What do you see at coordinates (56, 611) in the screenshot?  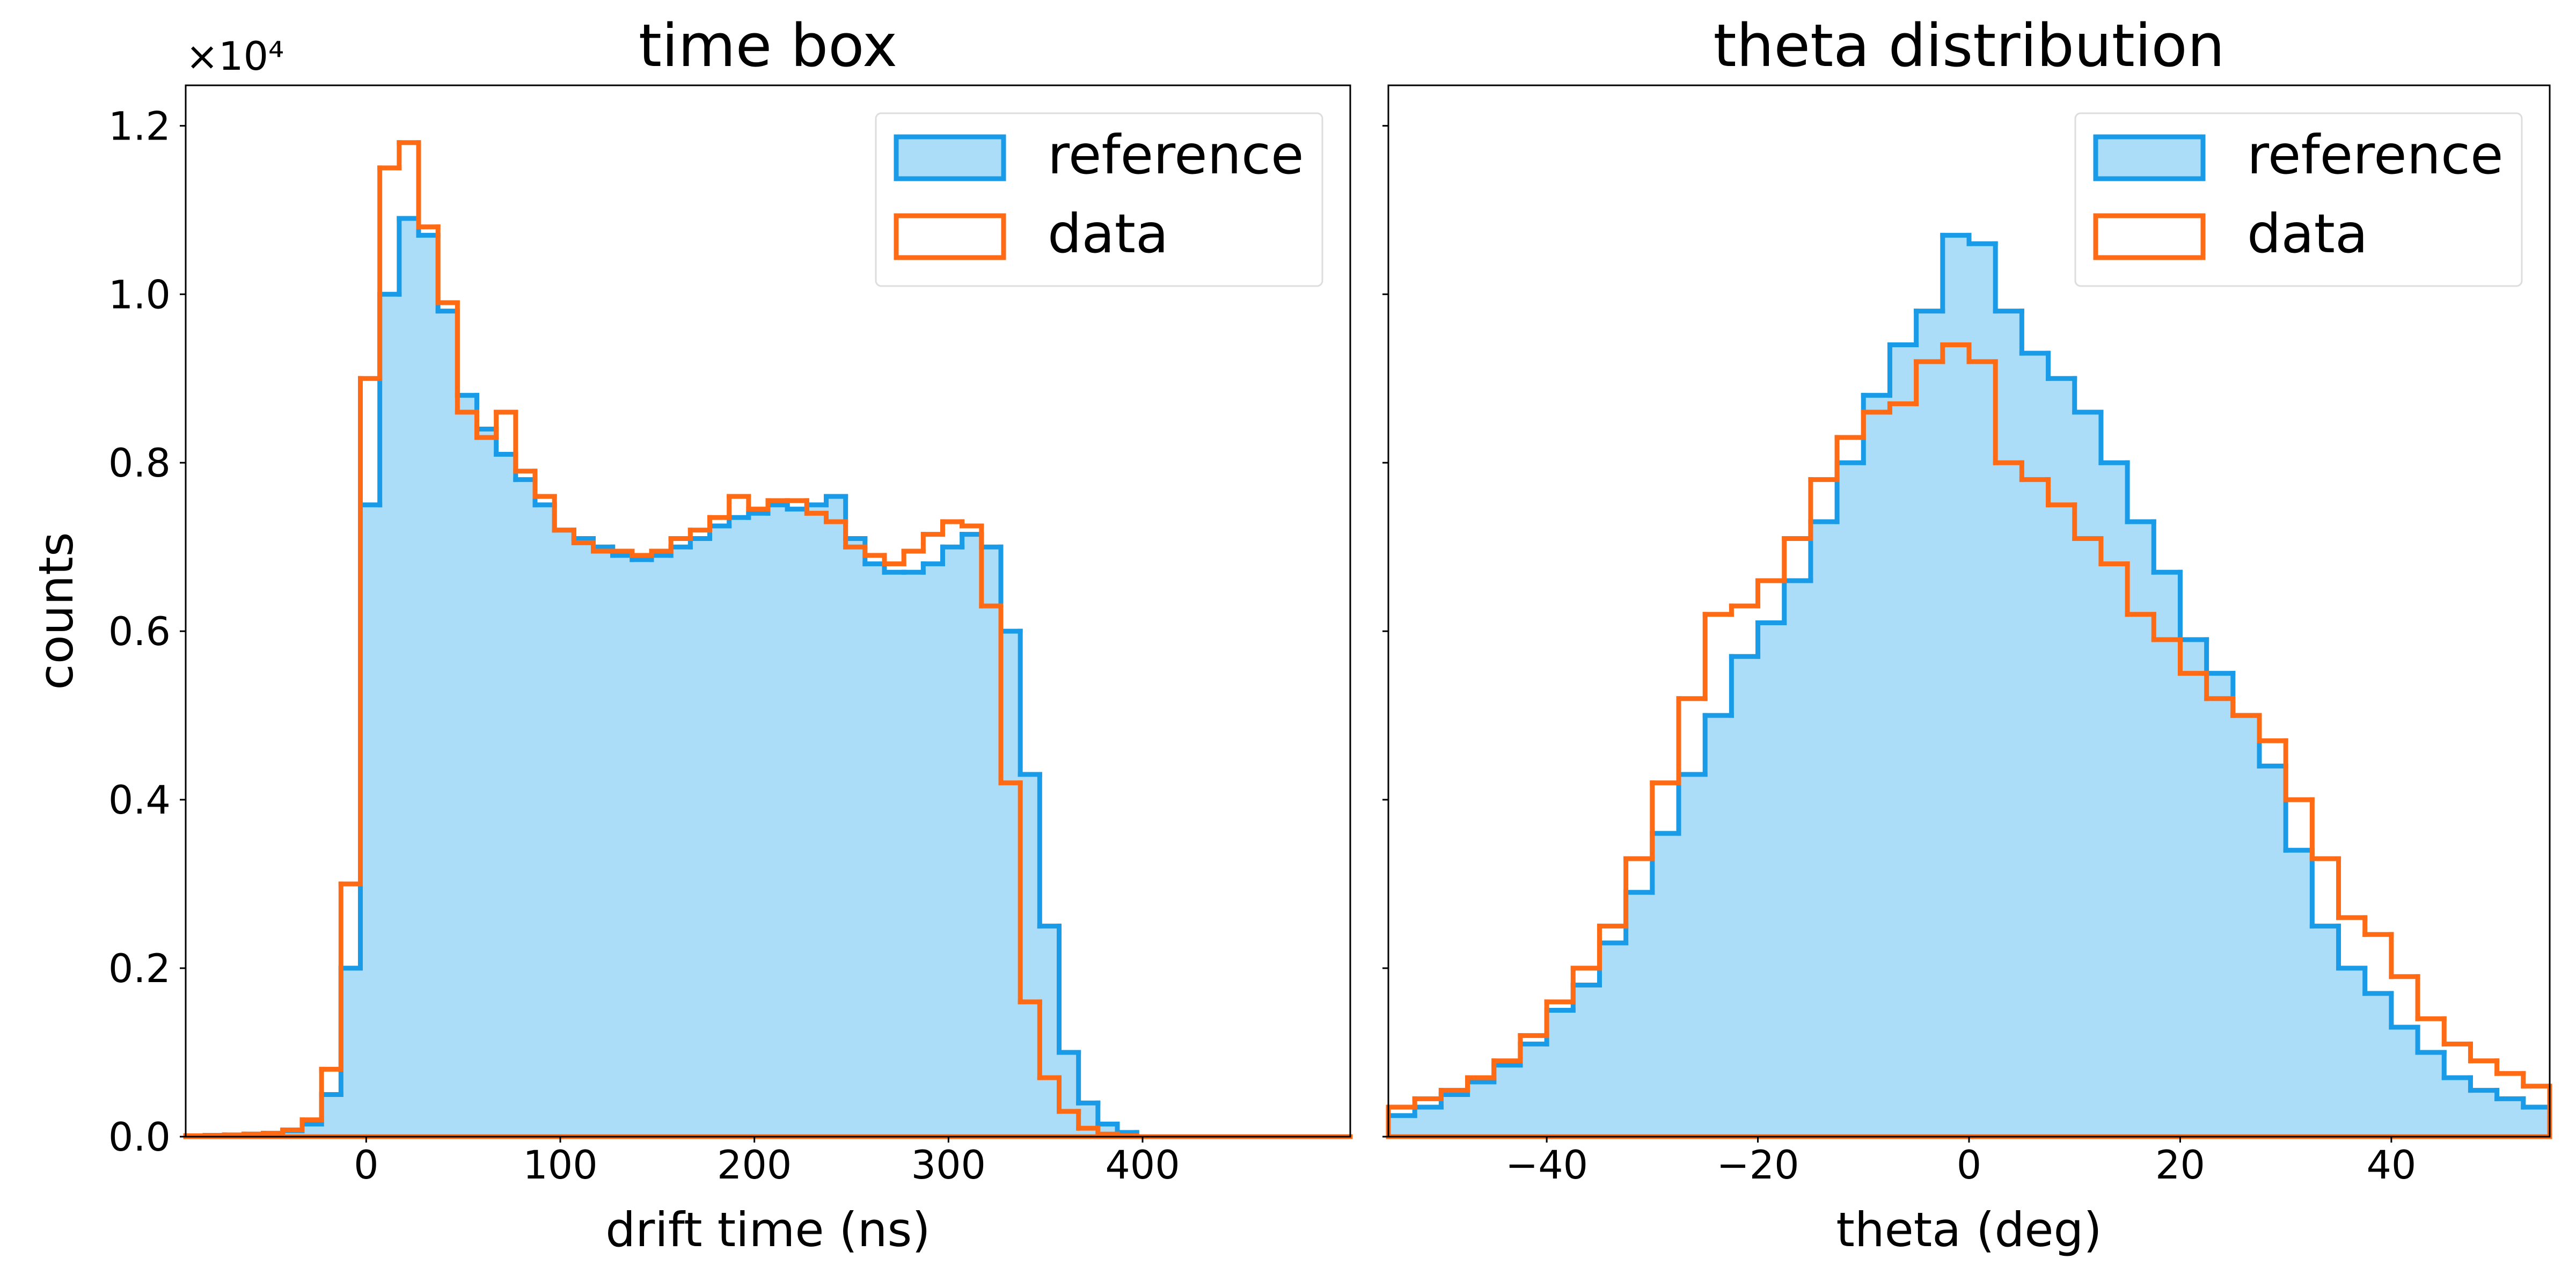 I see `y-axis-label: counts` at bounding box center [56, 611].